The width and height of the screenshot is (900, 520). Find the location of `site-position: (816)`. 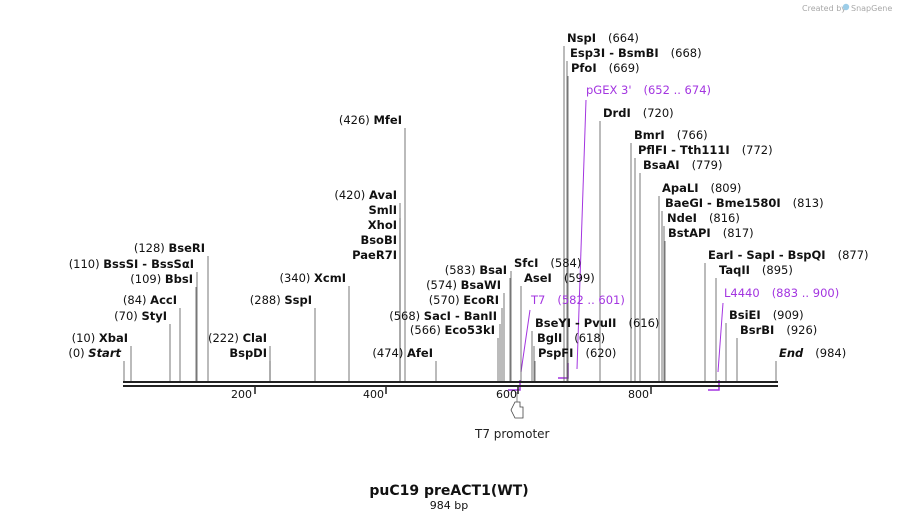

site-position: (816) is located at coordinates (724, 218).